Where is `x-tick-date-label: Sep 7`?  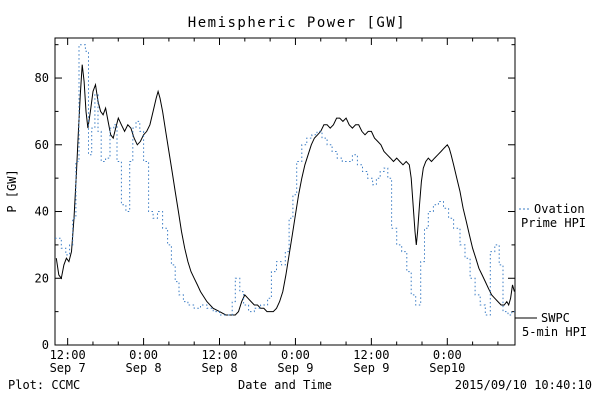
x-tick-date-label: Sep 7 is located at coordinates (68, 368).